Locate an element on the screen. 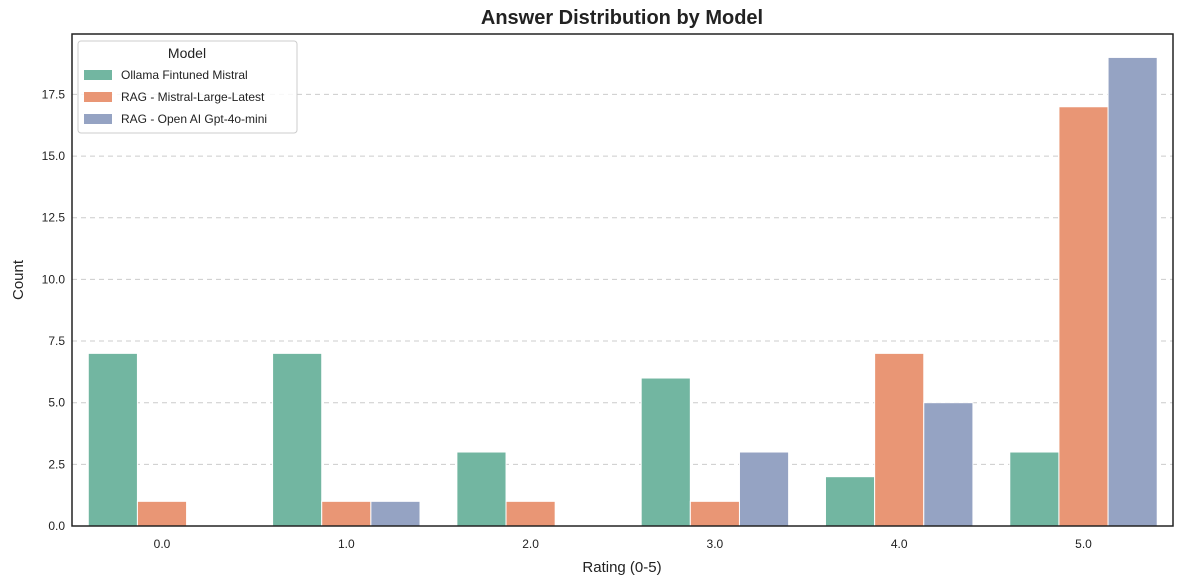  y-axis-ticks: 0.0 2.5 5.0 7.5 10.0 12.5 15.0 17.5 is located at coordinates (54, 310).